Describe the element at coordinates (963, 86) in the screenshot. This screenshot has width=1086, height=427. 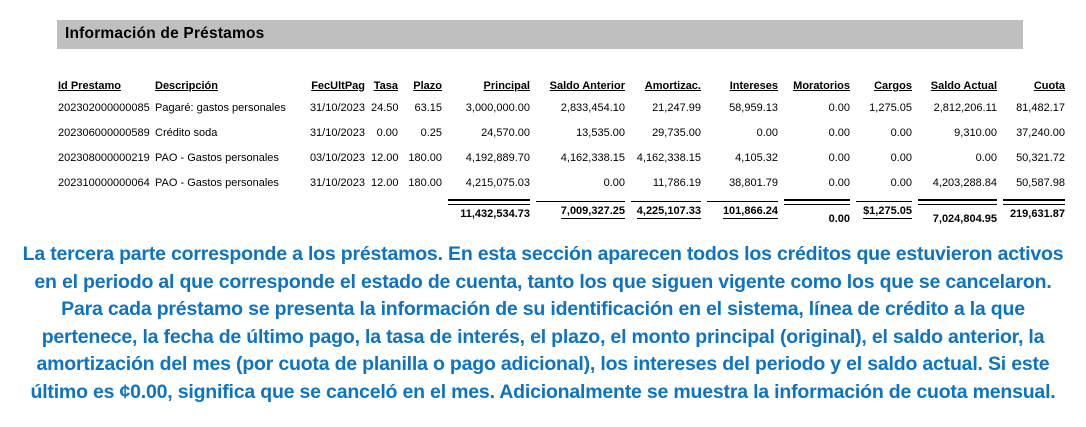
I see `column-header-saldo_actual: Saldo Actual` at that location.